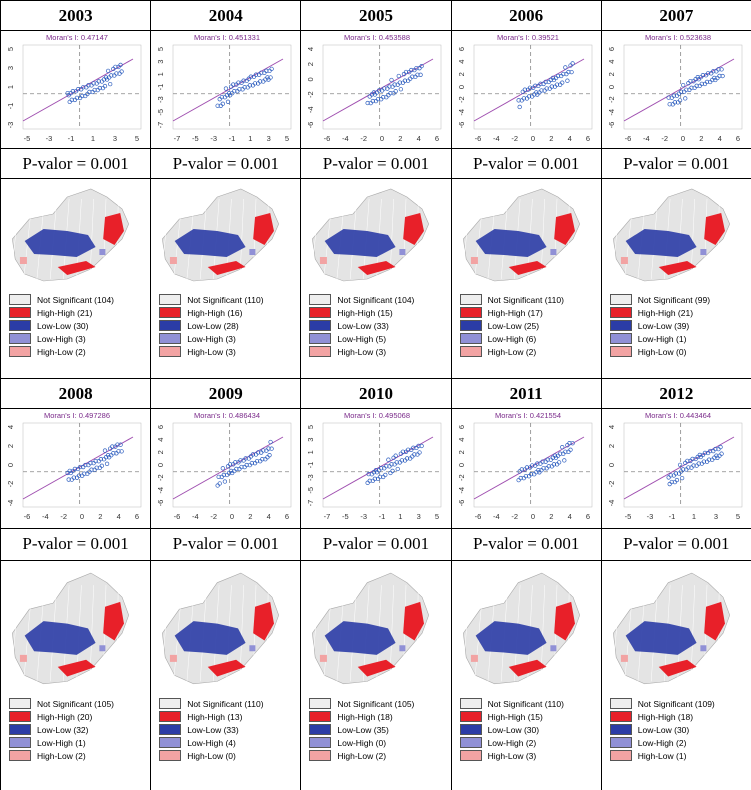 Image resolution: width=751 pixels, height=790 pixels. What do you see at coordinates (361, 729) in the screenshot?
I see `legend-item: Low-Low (35)` at bounding box center [361, 729].